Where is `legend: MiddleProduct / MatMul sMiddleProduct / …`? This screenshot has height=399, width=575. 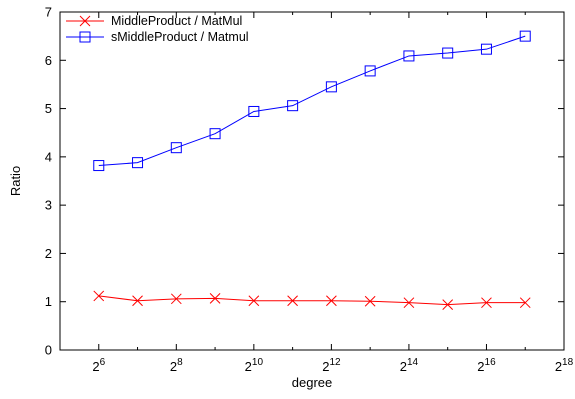
legend: MiddleProduct / MatMul sMiddleProduct / … is located at coordinates (157, 29).